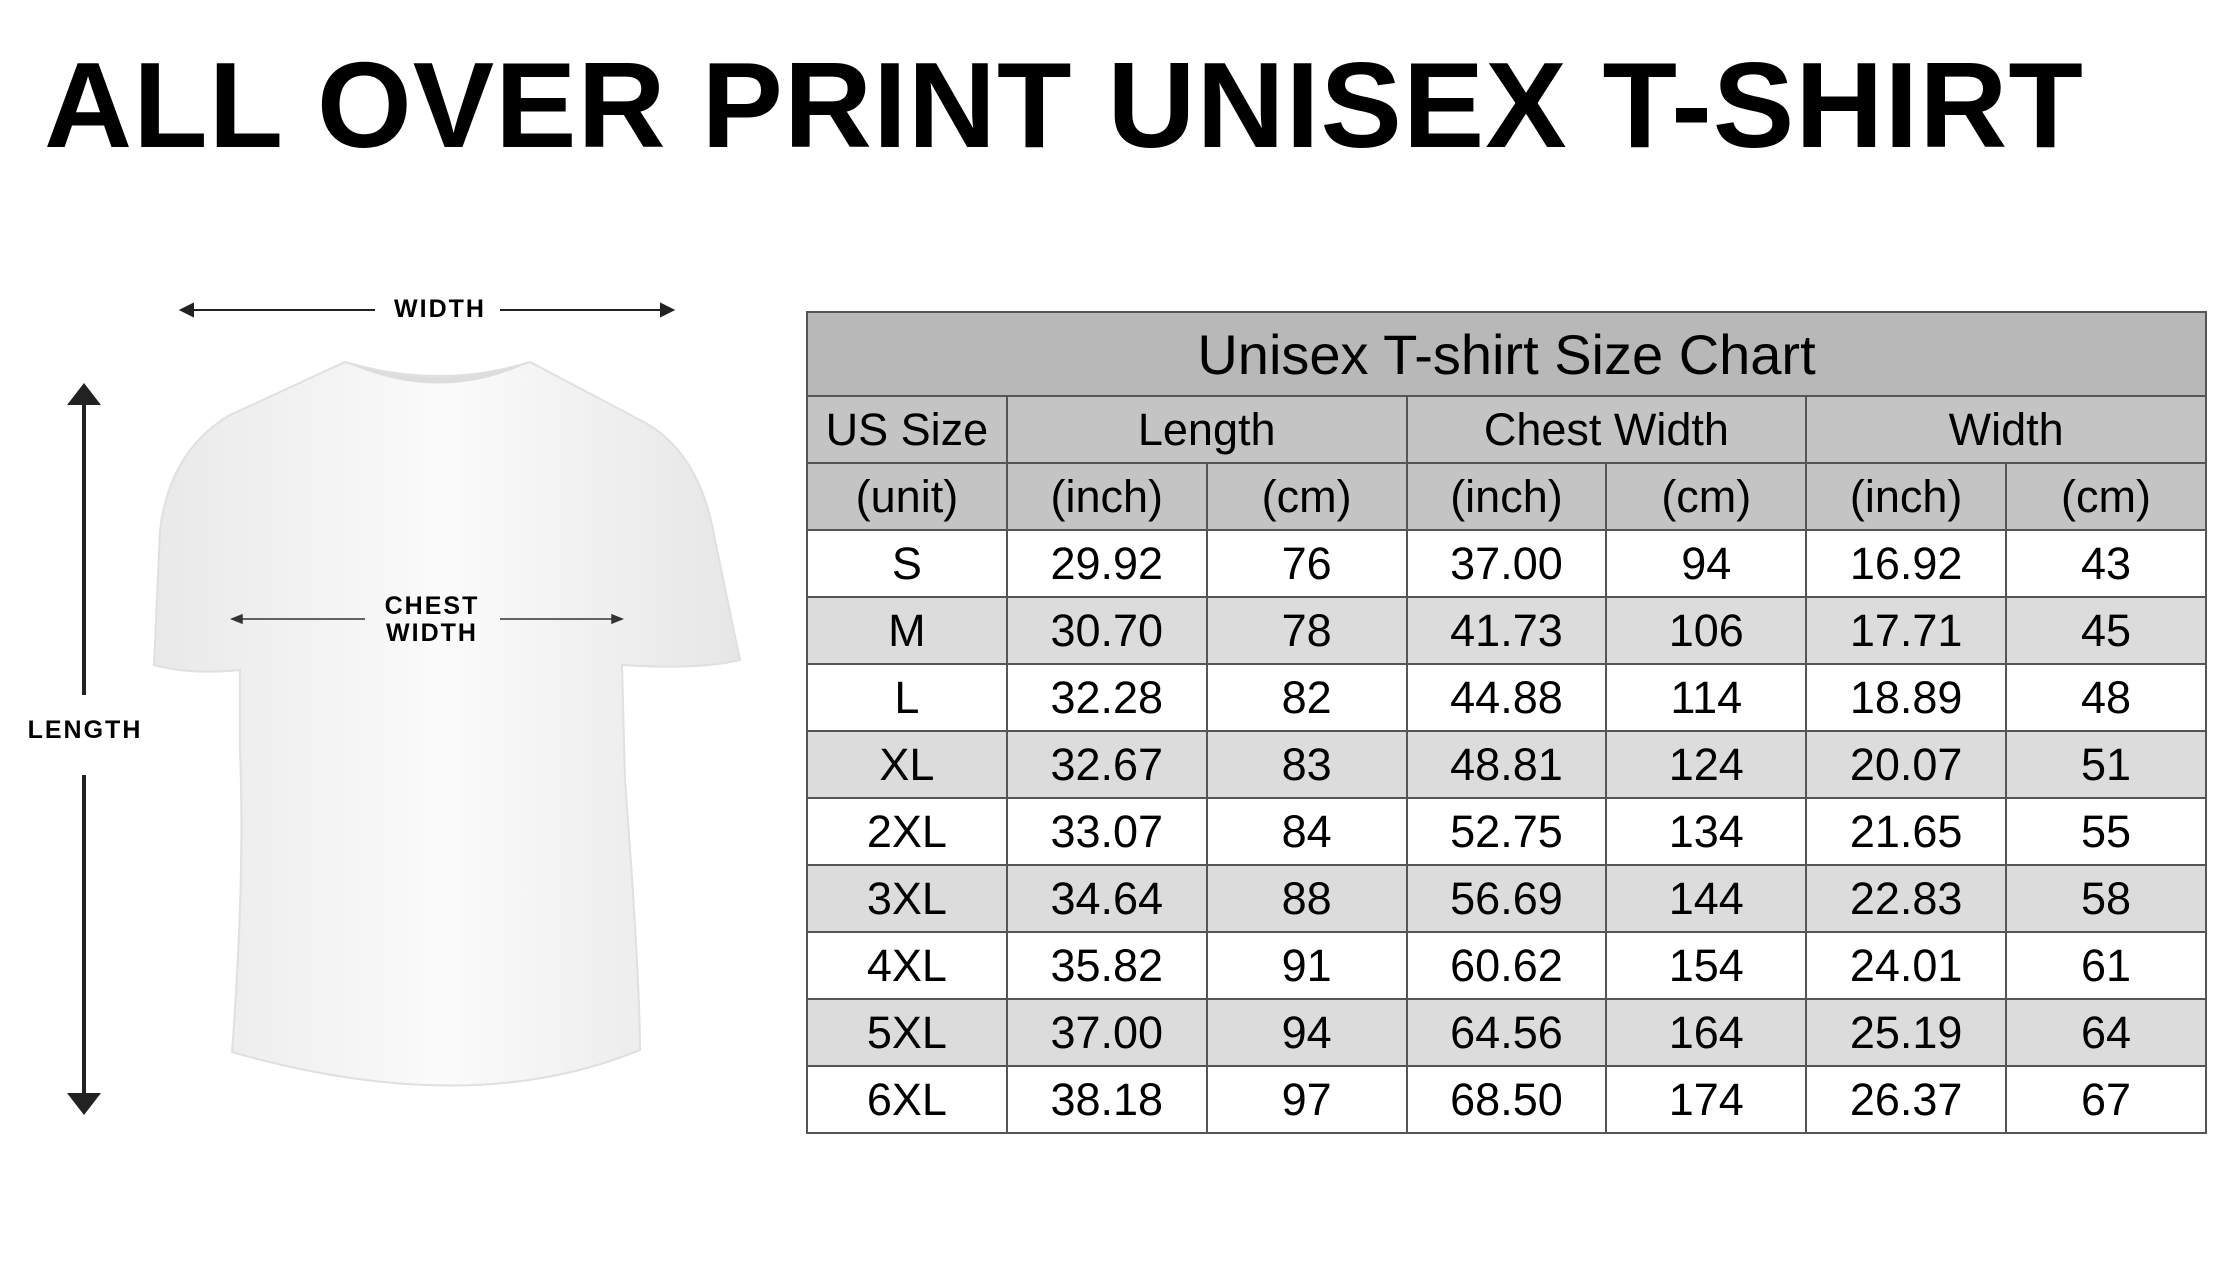  What do you see at coordinates (440, 309) in the screenshot?
I see `width-label: WIDTH` at bounding box center [440, 309].